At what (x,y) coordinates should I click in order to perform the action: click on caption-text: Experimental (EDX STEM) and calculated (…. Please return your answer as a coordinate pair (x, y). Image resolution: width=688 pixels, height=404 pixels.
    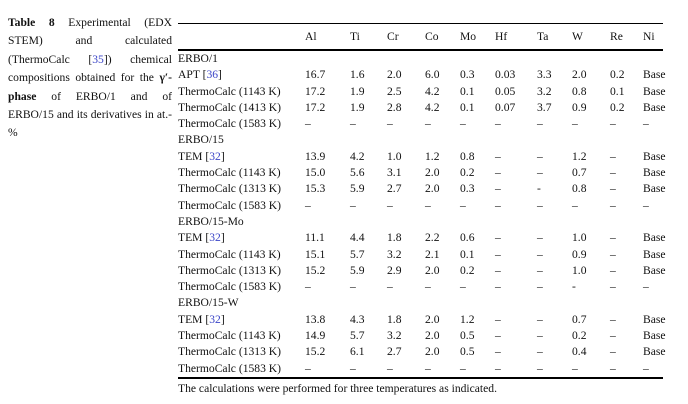
    Looking at the image, I should click on (90, 41).